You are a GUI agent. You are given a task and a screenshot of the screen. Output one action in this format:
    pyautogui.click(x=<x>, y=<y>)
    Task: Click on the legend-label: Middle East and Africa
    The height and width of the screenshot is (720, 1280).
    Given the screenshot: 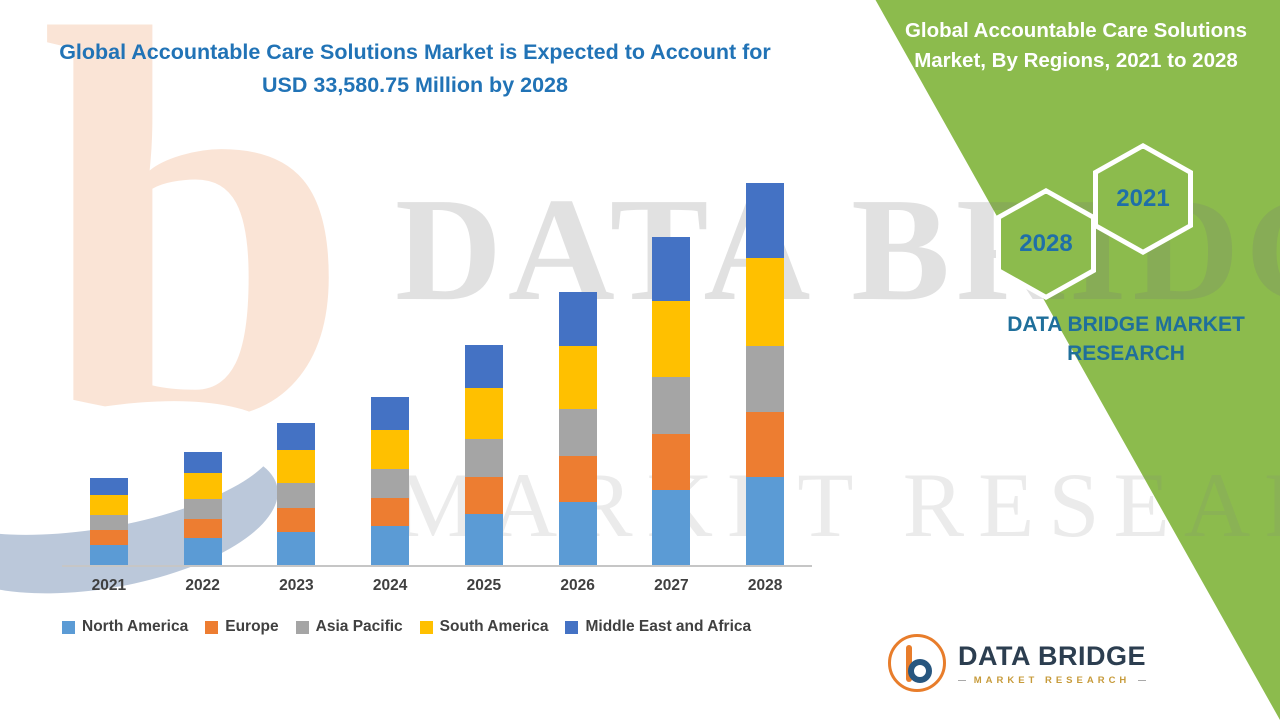 What is the action you would take?
    pyautogui.click(x=668, y=626)
    